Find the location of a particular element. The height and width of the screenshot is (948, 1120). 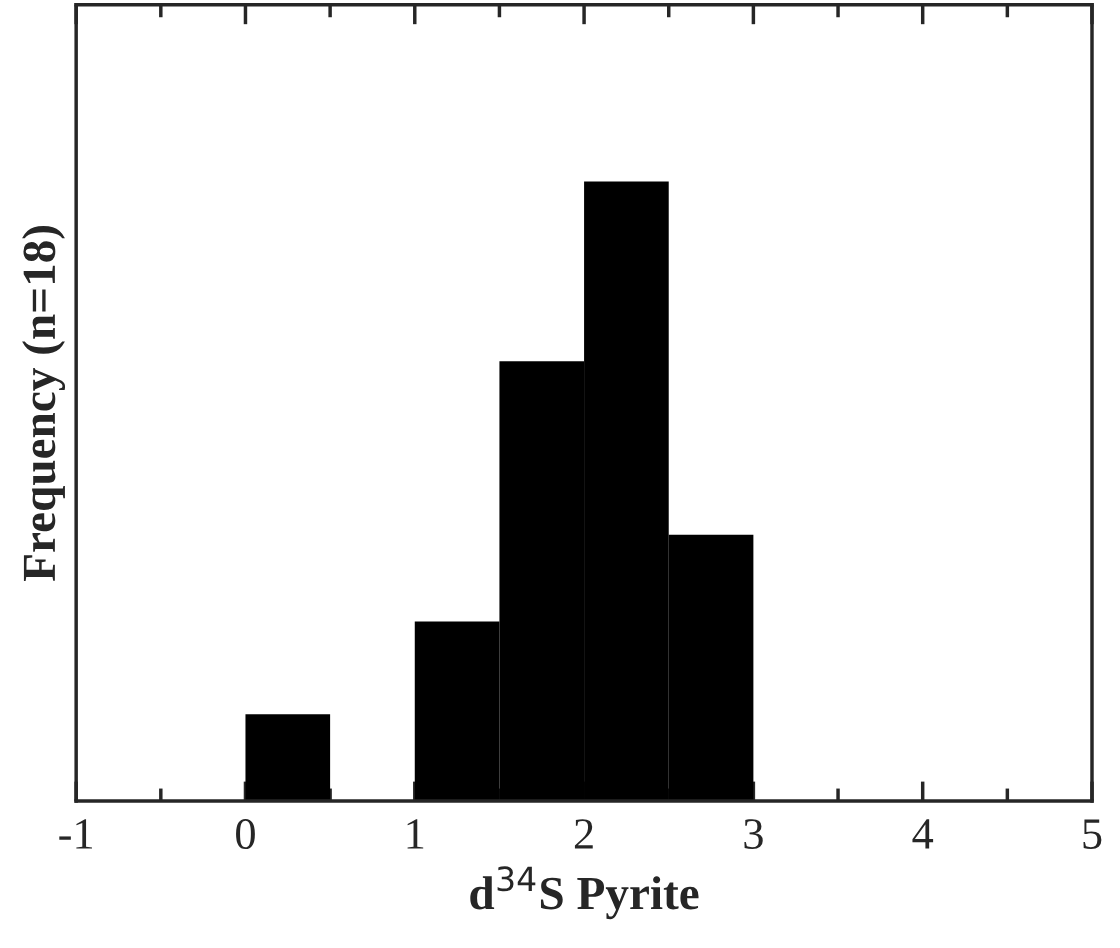

y-axis-title: Frequency (n=18) is located at coordinates (44, 404).